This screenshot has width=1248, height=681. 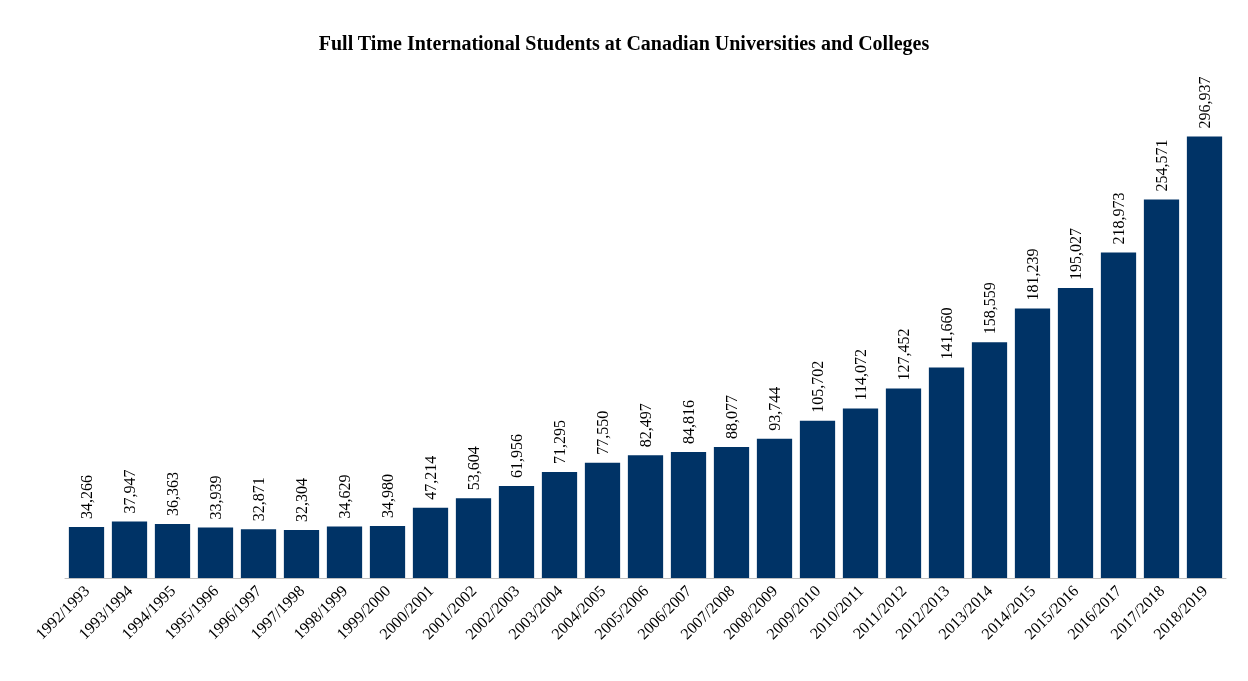 I want to click on data-label: 93,744, so click(x=774, y=408).